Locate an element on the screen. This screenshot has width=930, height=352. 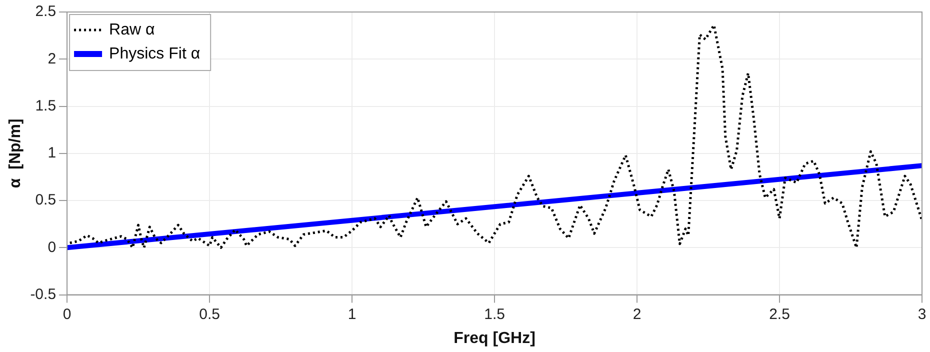
x-tick-label: 3 is located at coordinates (922, 314).